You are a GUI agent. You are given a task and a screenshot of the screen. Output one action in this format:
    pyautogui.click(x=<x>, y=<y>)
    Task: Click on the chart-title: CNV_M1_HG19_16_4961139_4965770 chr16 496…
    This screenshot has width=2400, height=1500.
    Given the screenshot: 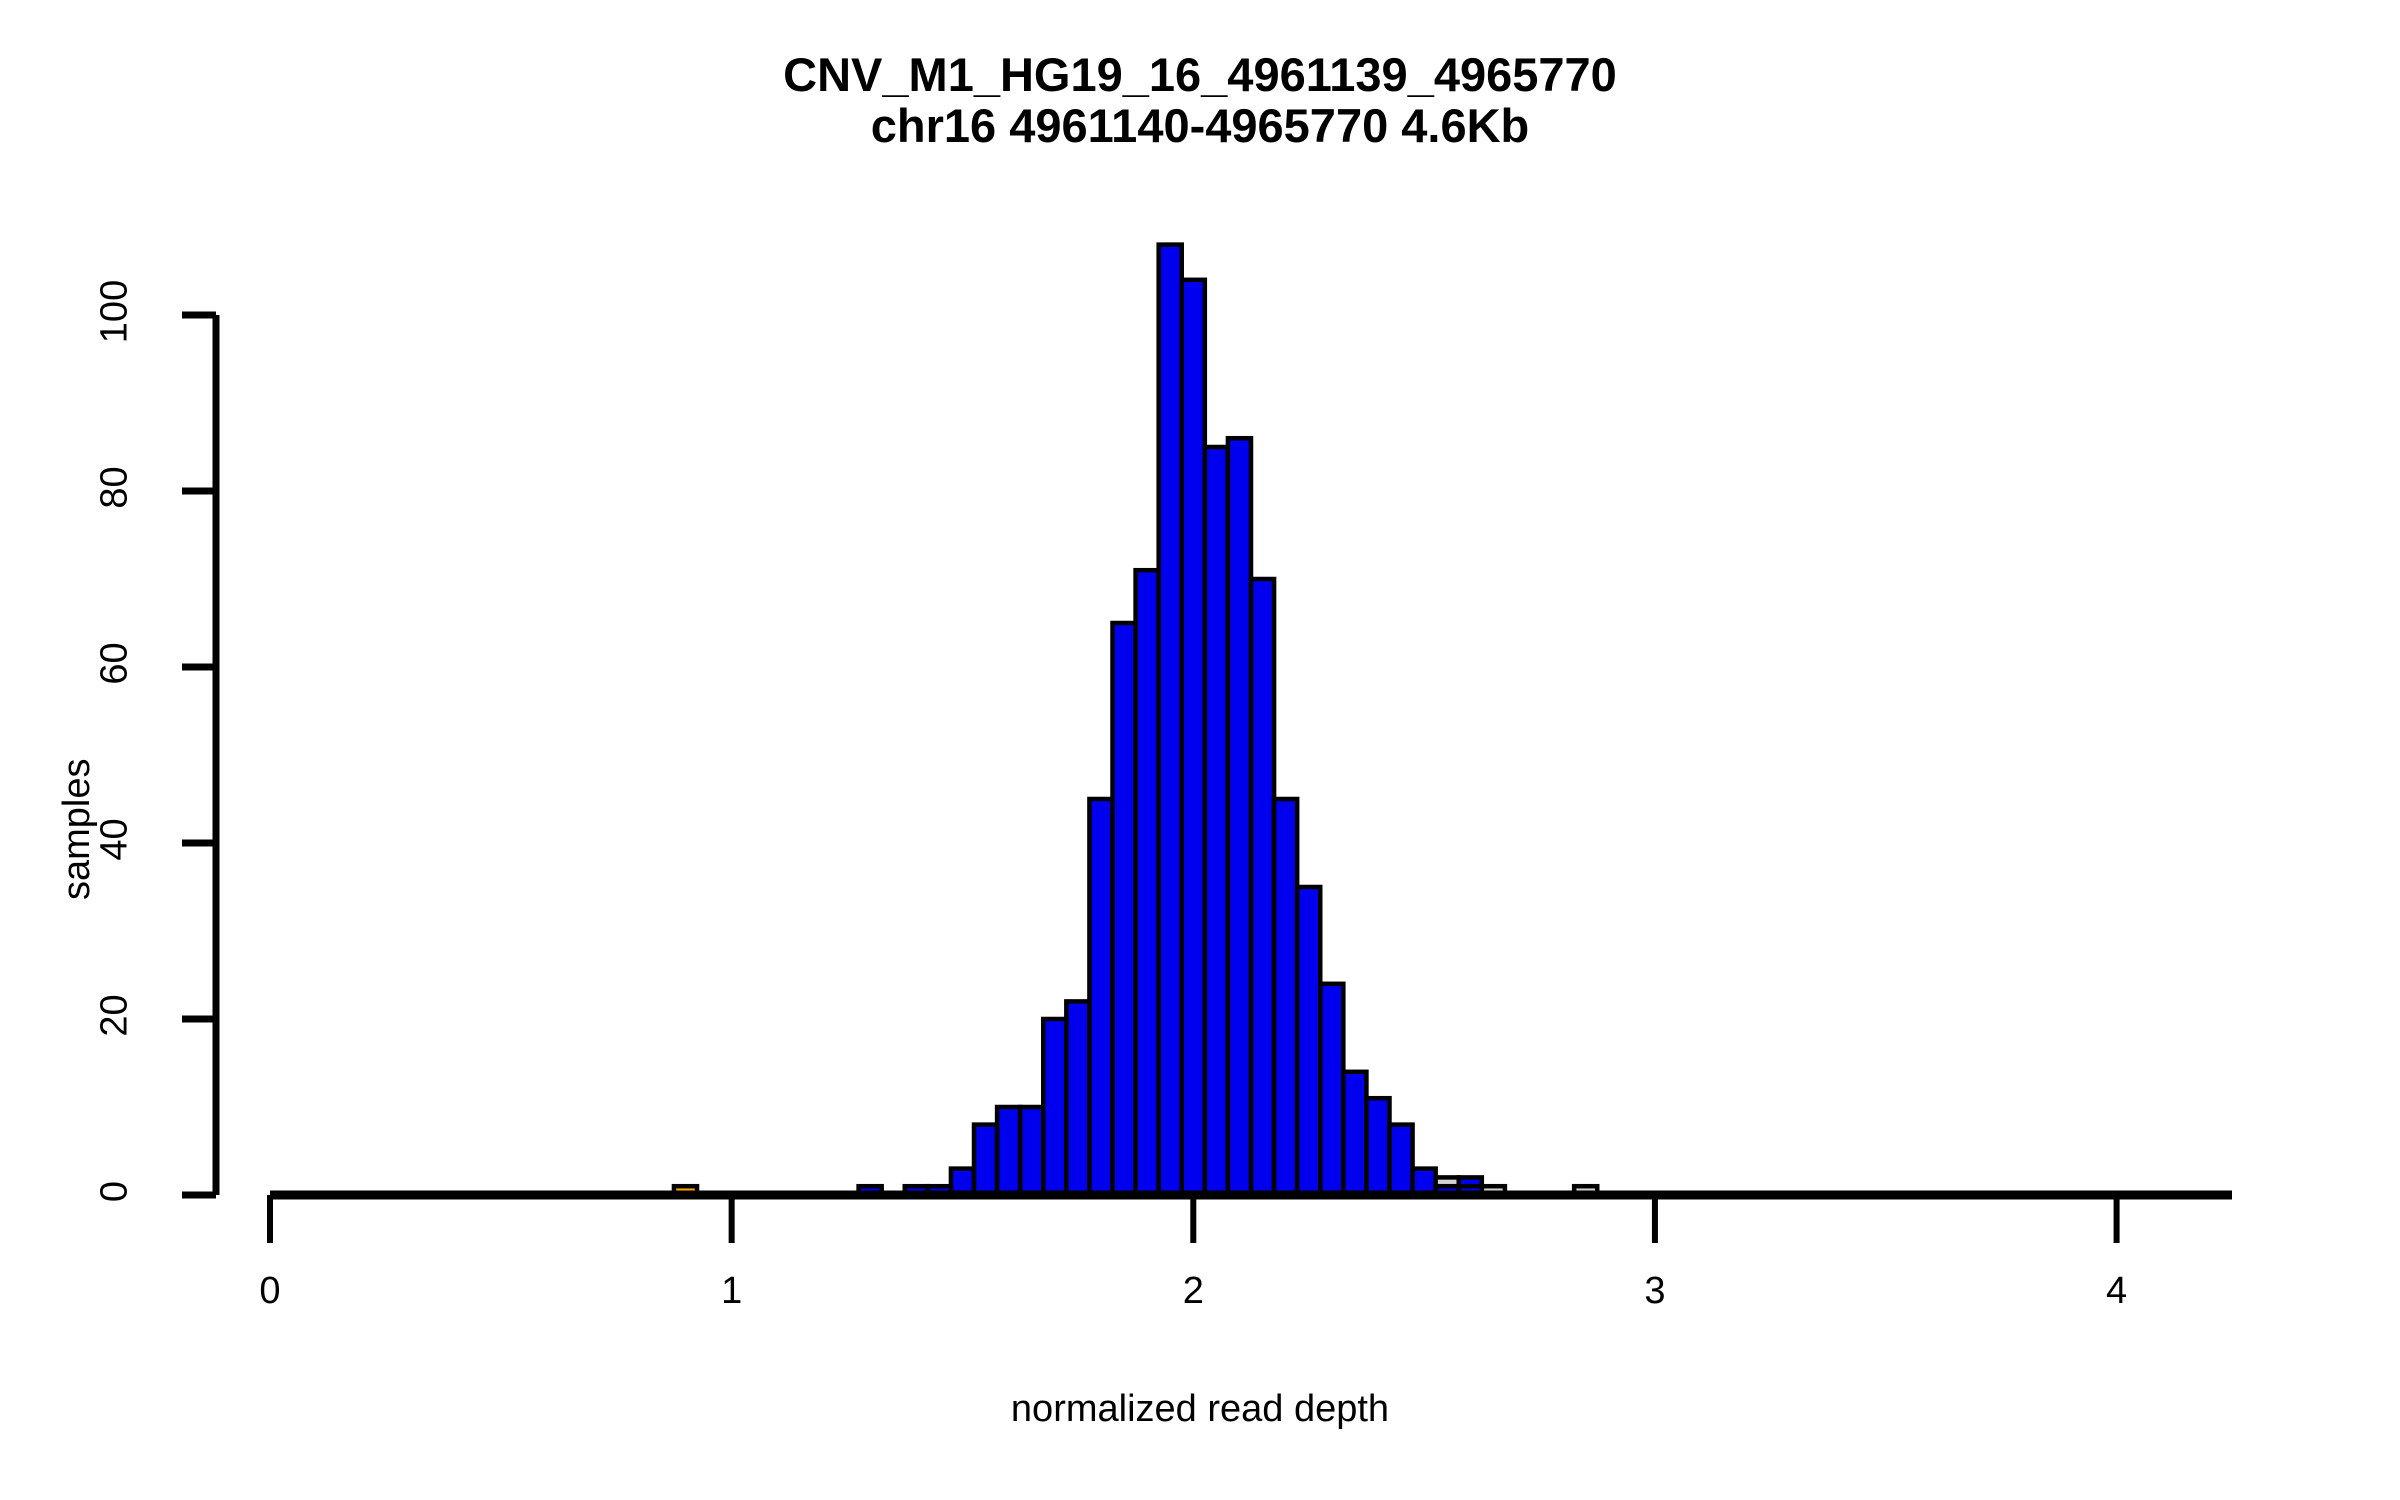 What is the action you would take?
    pyautogui.click(x=1200, y=100)
    